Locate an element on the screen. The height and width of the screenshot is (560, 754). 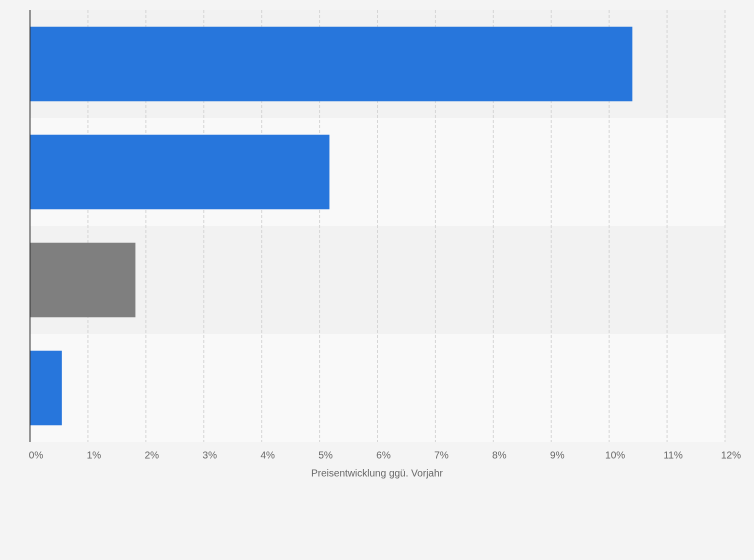
x-tick-label: 9% is located at coordinates (557, 456).